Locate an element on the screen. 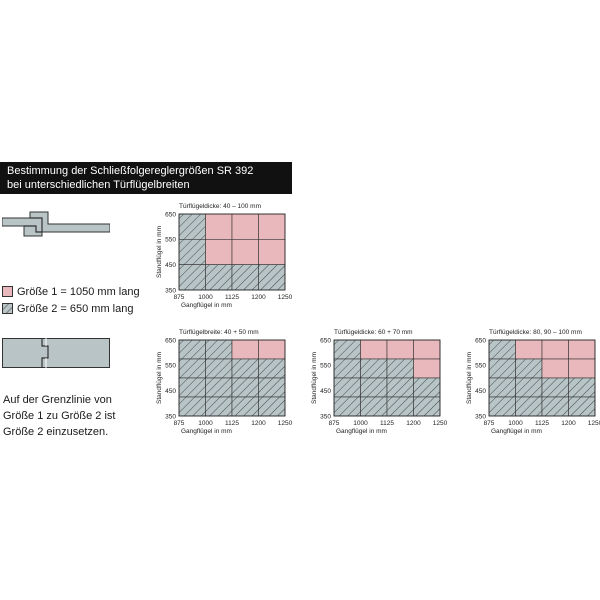 The image size is (600, 600). legend-label: Größe 1 = 1050 mm lang is located at coordinates (78, 291).